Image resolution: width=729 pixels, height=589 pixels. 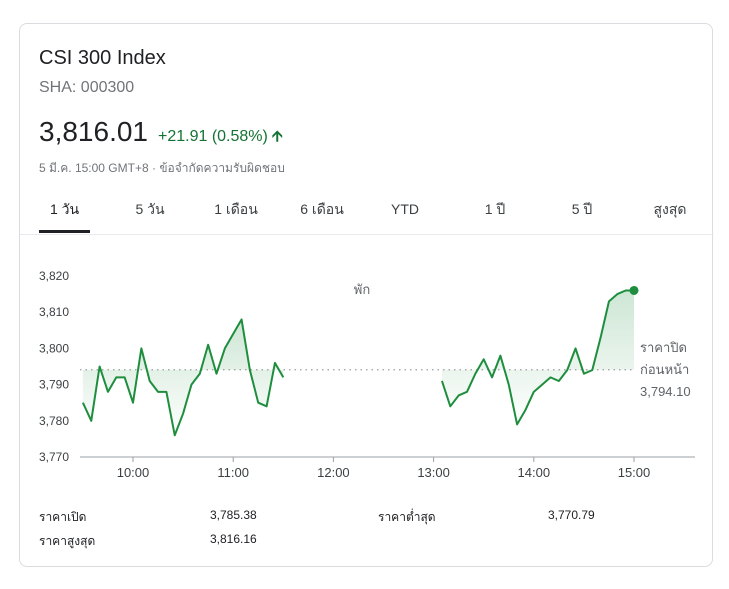 What do you see at coordinates (663, 347) in the screenshot?
I see `previous-close-label: ราคาปิด` at bounding box center [663, 347].